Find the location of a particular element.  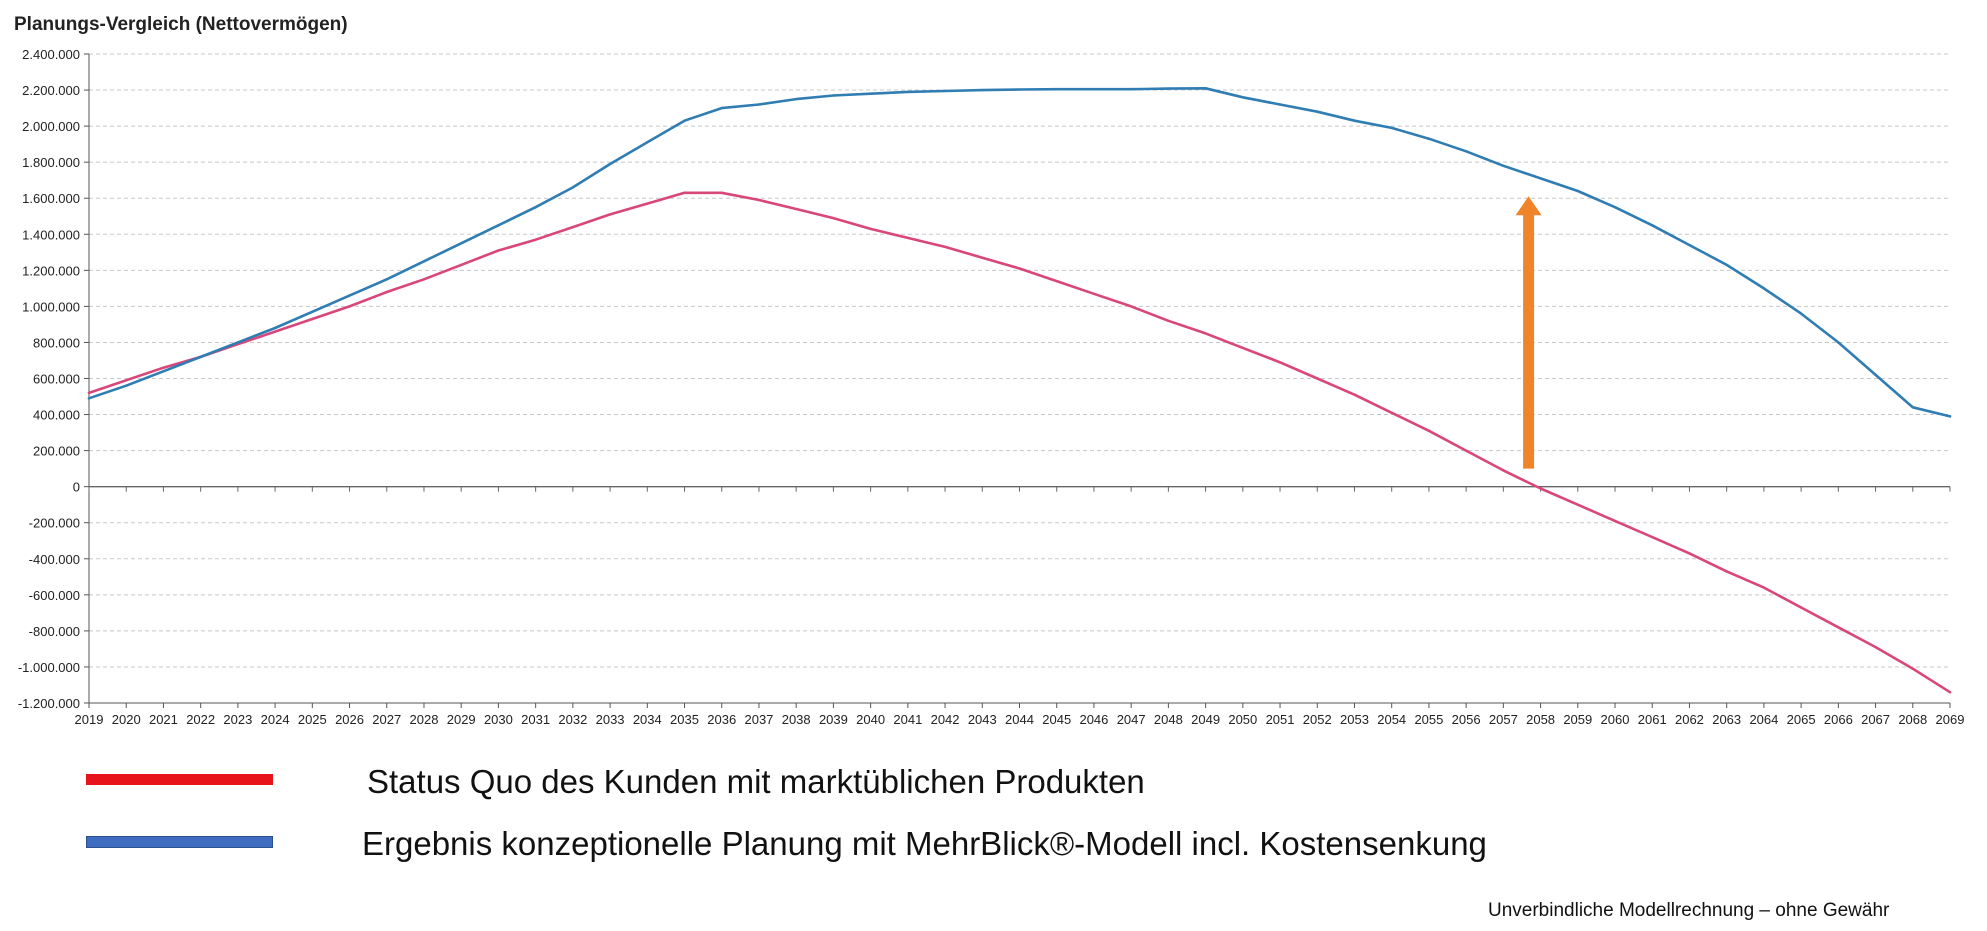

x-tick-label: 2021 is located at coordinates (163, 719).